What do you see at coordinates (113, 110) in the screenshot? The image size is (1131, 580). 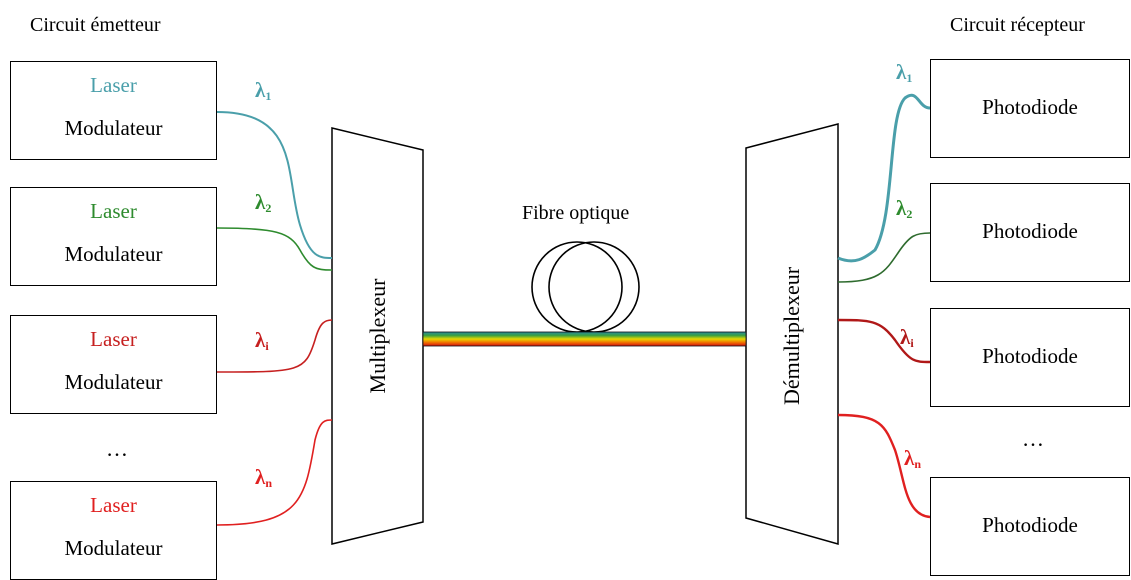 I see `transmitter-box-1: Laser Modulateur` at bounding box center [113, 110].